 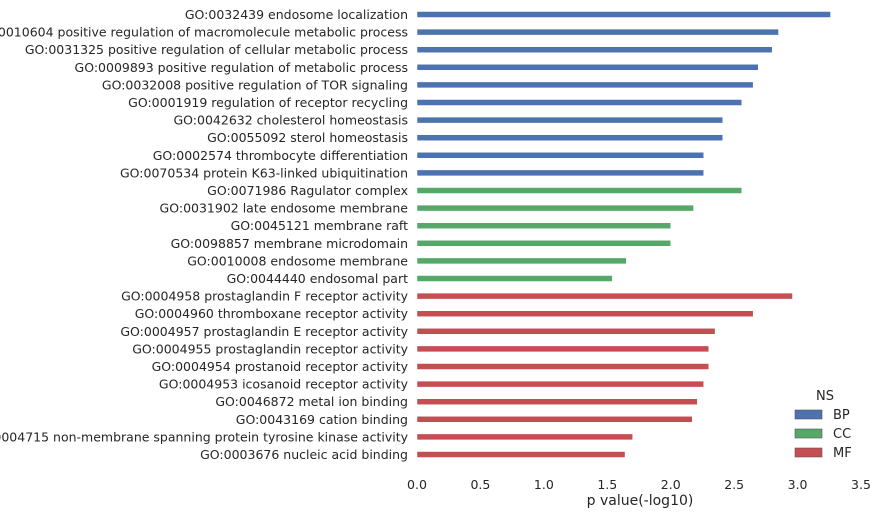 What do you see at coordinates (297, 260) in the screenshot?
I see `y-tick-label: GO:0010008 endosome membrane` at bounding box center [297, 260].